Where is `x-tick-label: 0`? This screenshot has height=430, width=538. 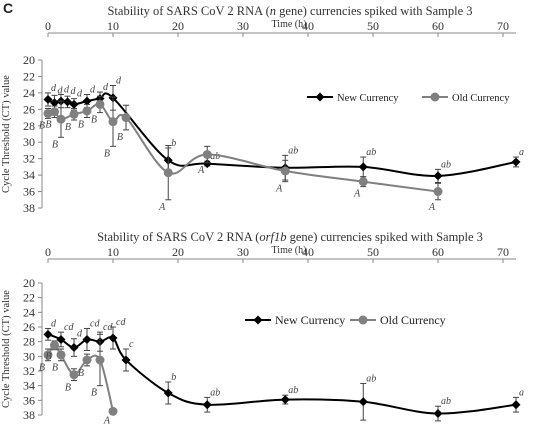 x-tick-label: 0 is located at coordinates (48, 252).